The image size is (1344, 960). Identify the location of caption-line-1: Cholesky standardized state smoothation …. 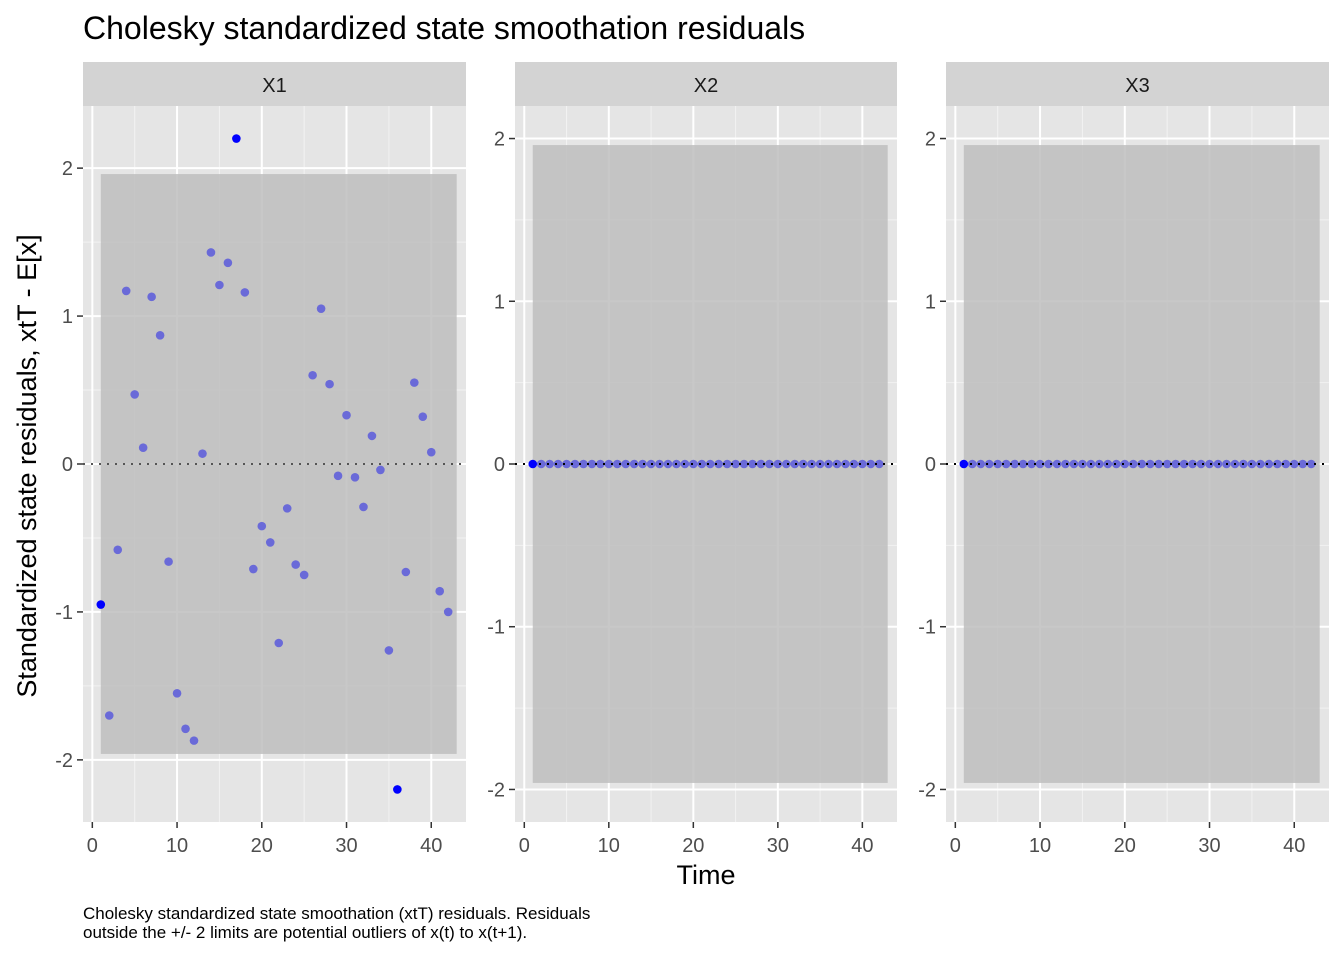
(337, 913).